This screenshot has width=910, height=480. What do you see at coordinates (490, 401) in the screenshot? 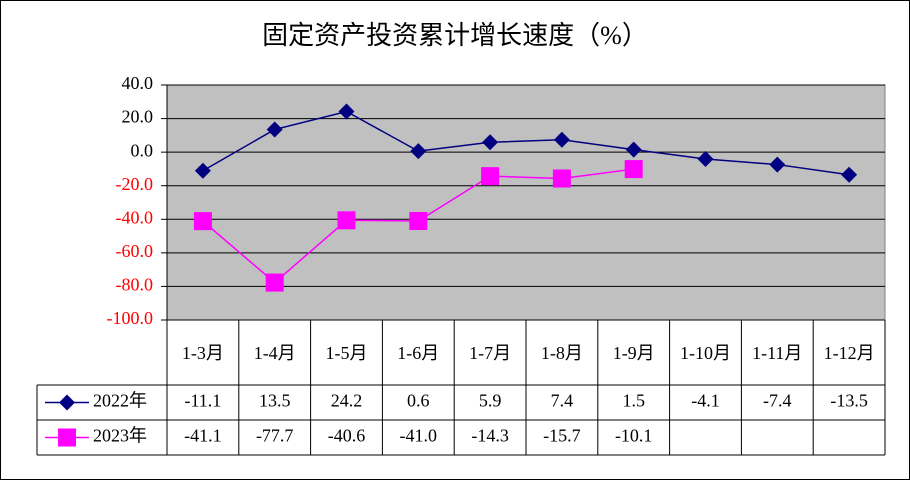
I see `data-table-value: 5.9` at bounding box center [490, 401].